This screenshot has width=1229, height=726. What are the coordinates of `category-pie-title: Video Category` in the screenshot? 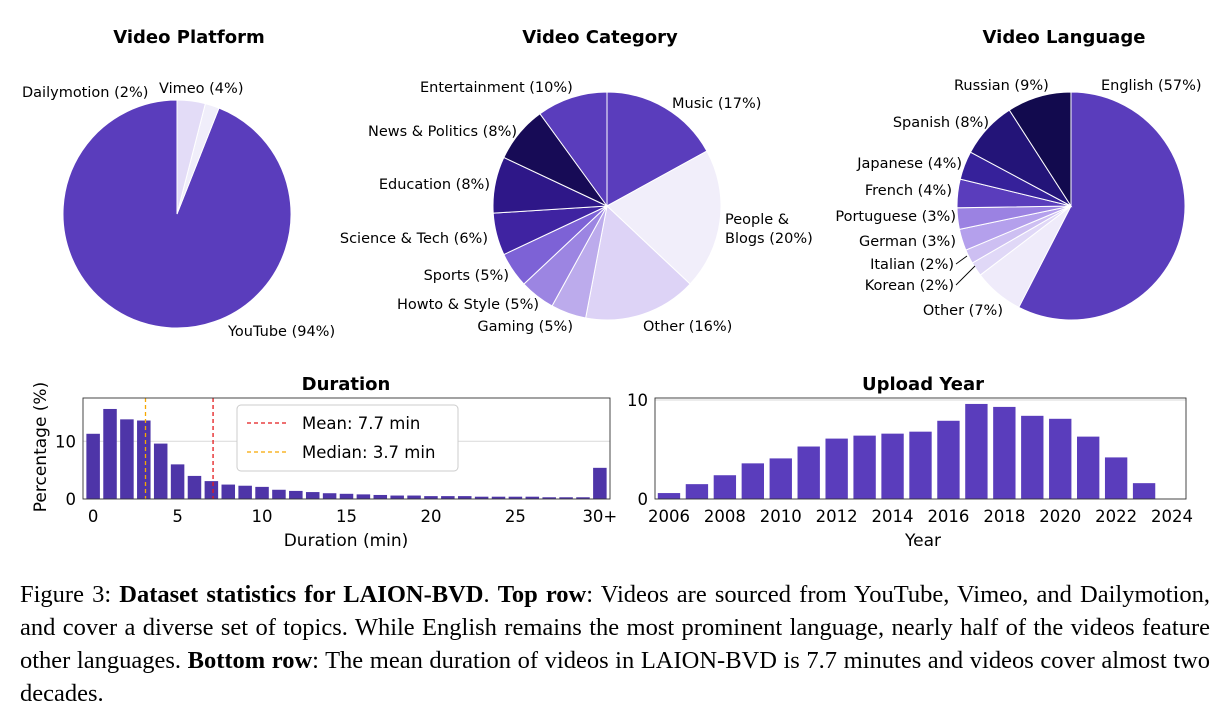 It's located at (600, 37).